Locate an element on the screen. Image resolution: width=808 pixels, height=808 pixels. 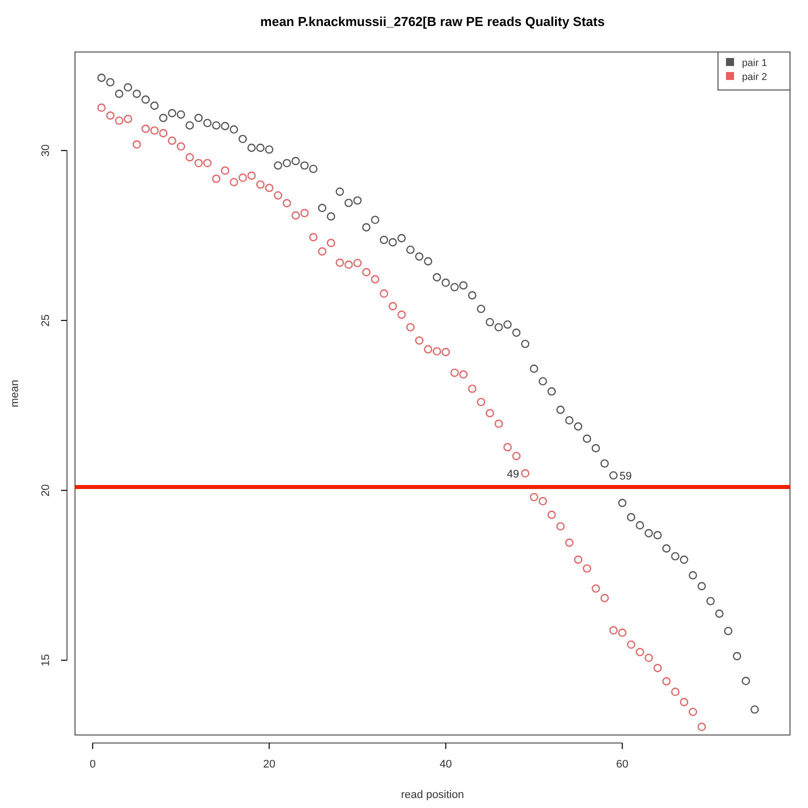
x-tick-label: 20 is located at coordinates (269, 764).